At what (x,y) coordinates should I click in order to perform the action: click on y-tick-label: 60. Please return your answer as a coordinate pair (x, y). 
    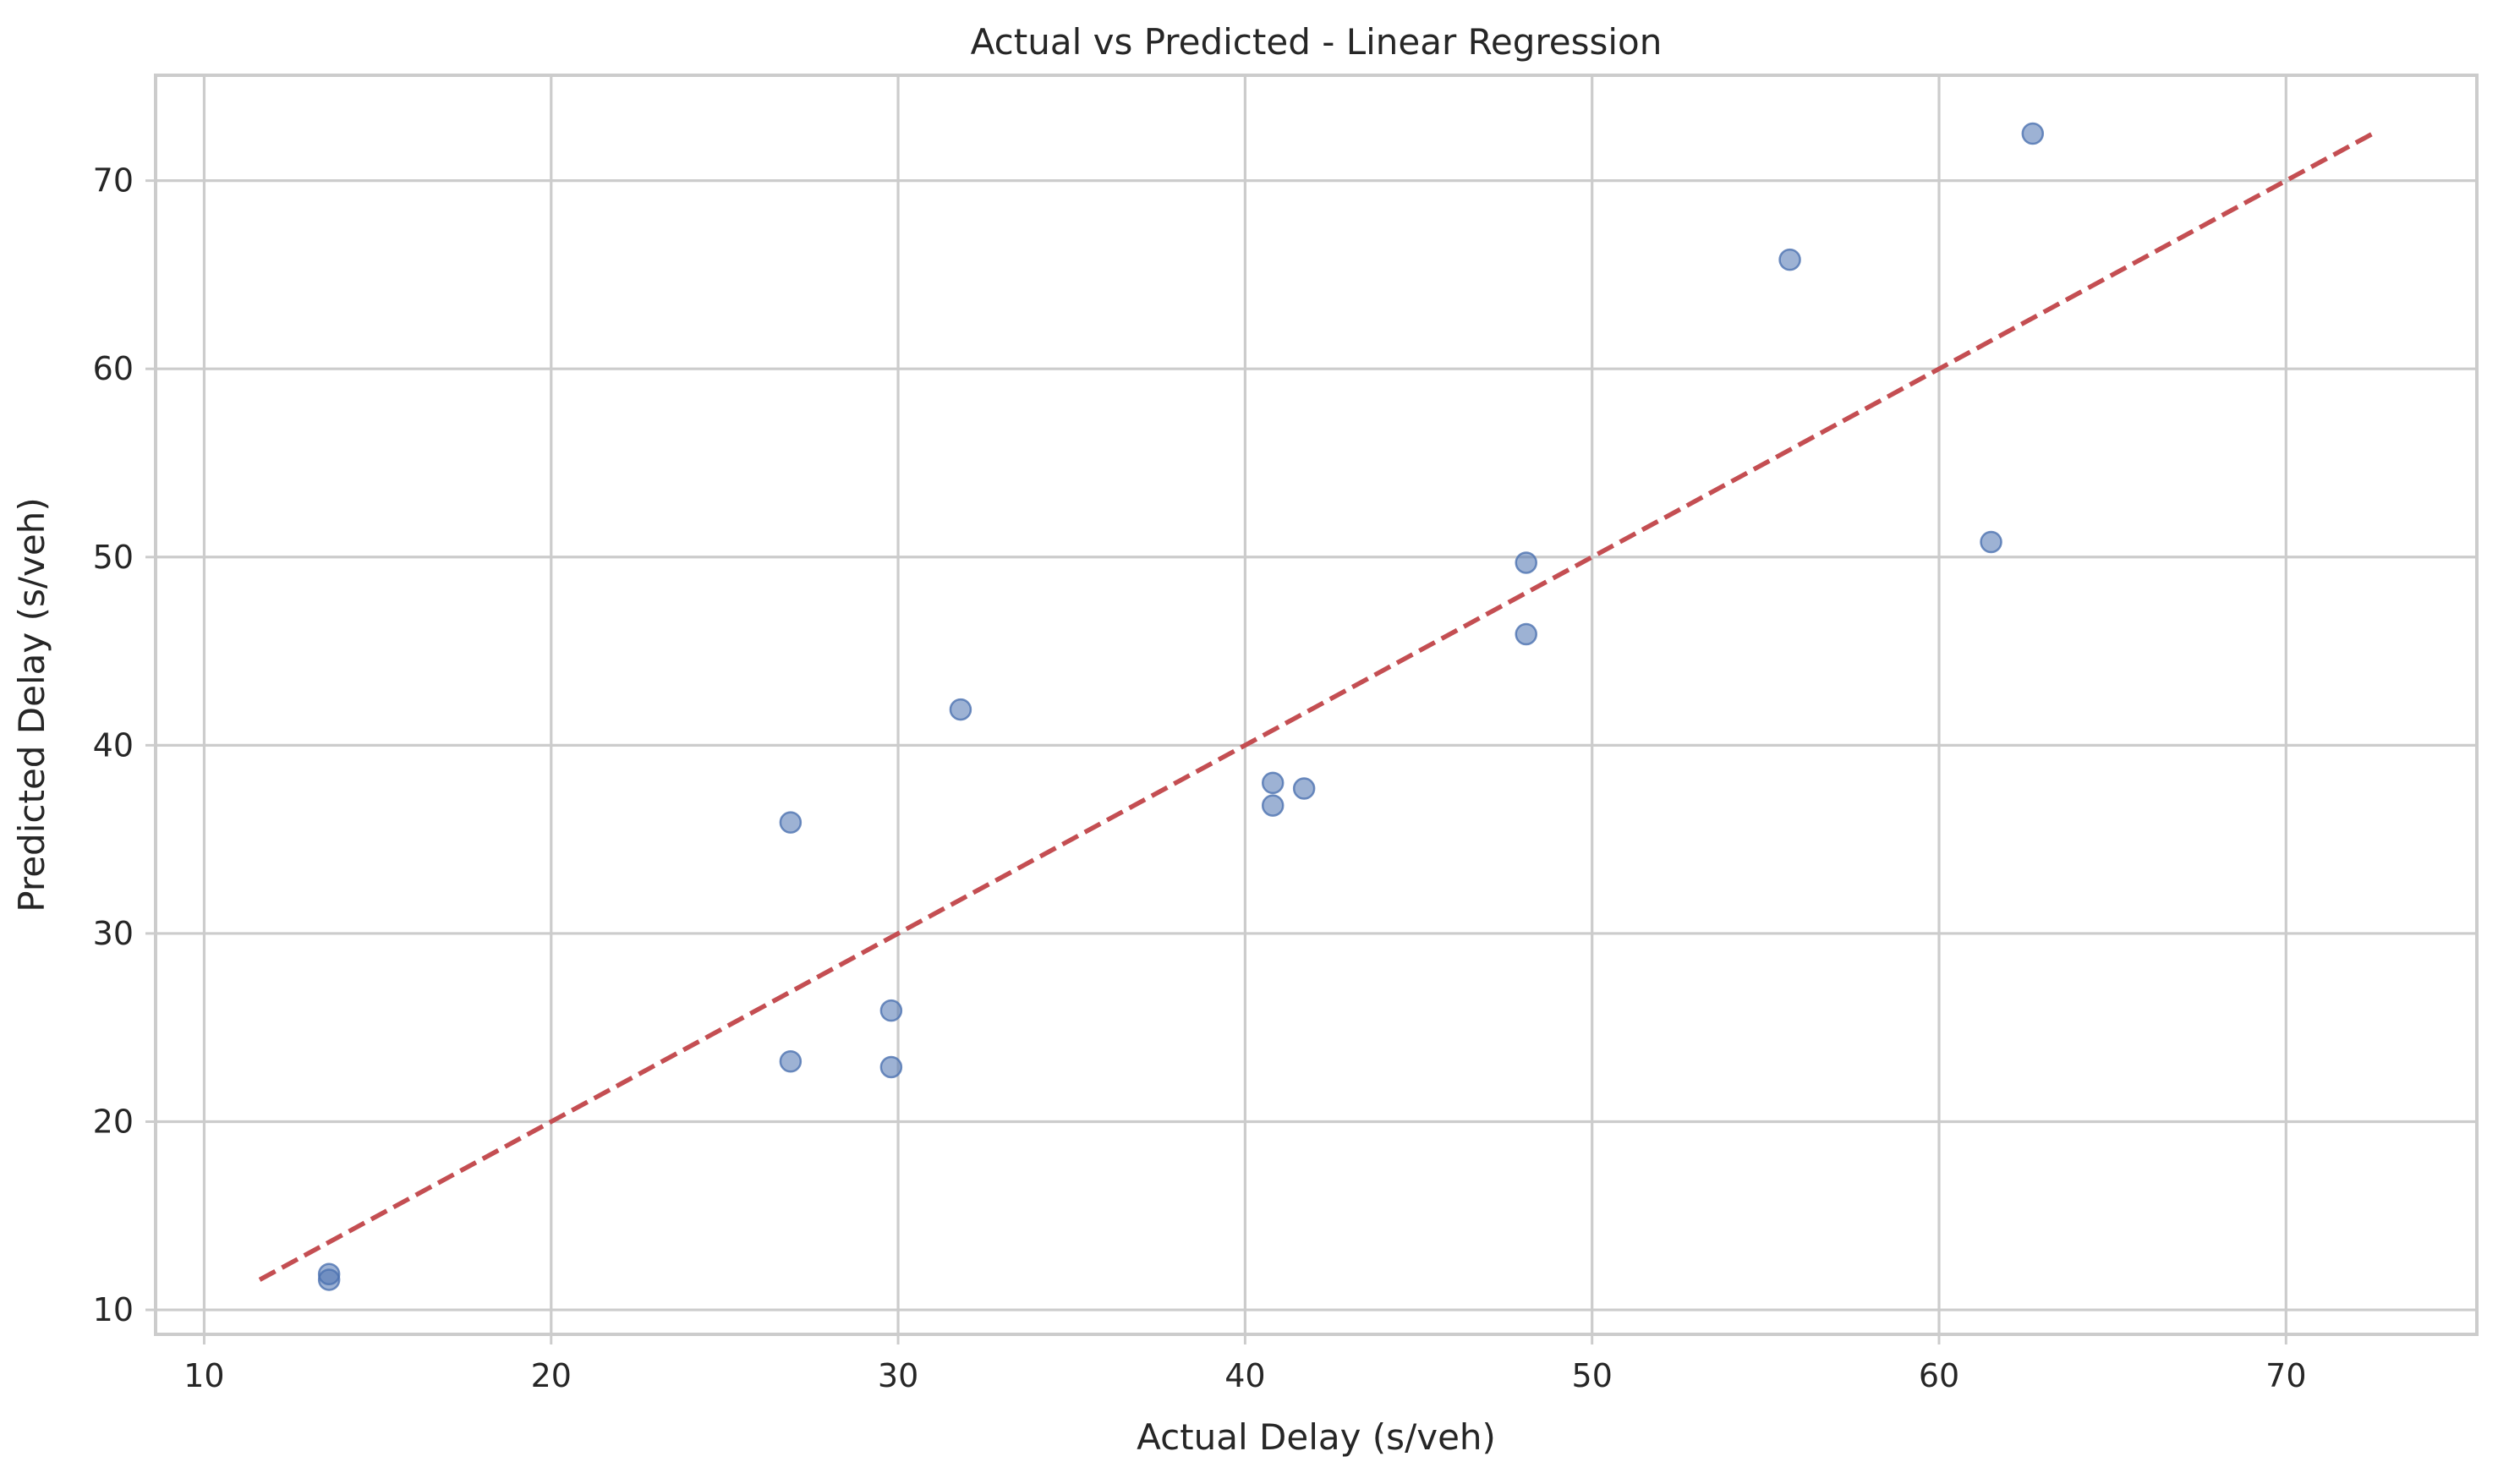
    Looking at the image, I should click on (114, 368).